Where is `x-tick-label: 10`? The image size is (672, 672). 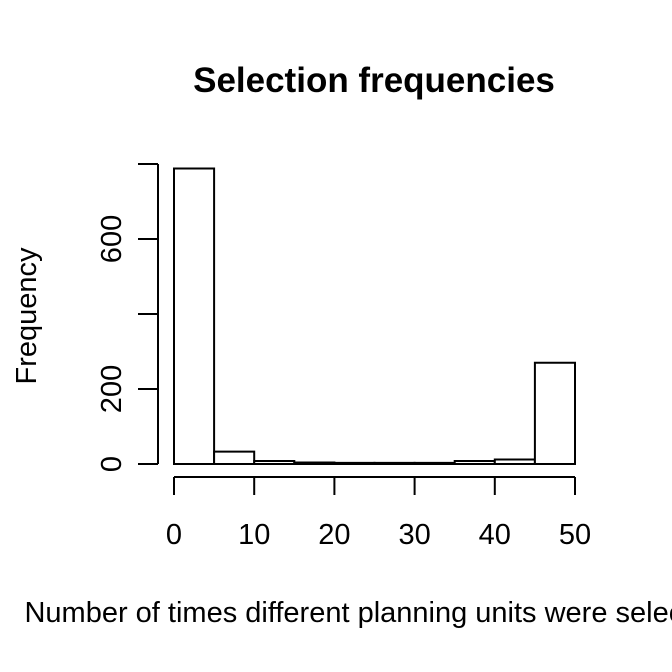
x-tick-label: 10 is located at coordinates (254, 535).